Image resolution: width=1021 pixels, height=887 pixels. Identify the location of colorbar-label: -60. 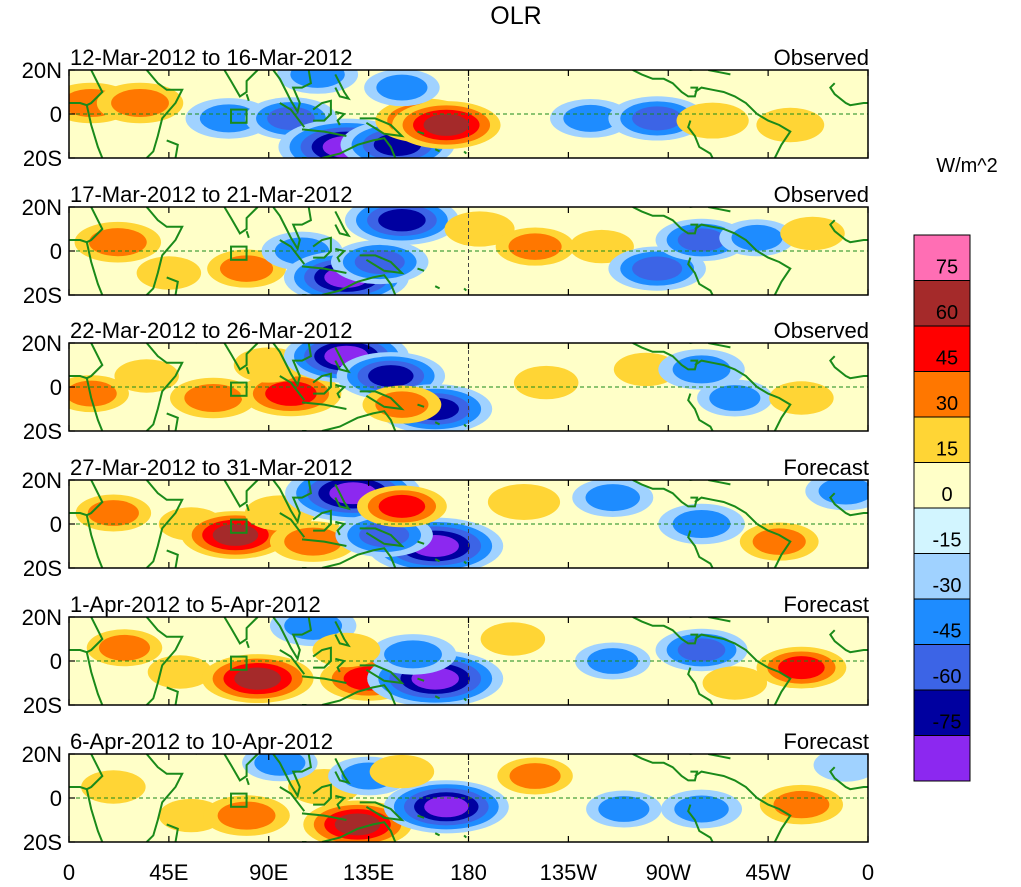
(947, 677).